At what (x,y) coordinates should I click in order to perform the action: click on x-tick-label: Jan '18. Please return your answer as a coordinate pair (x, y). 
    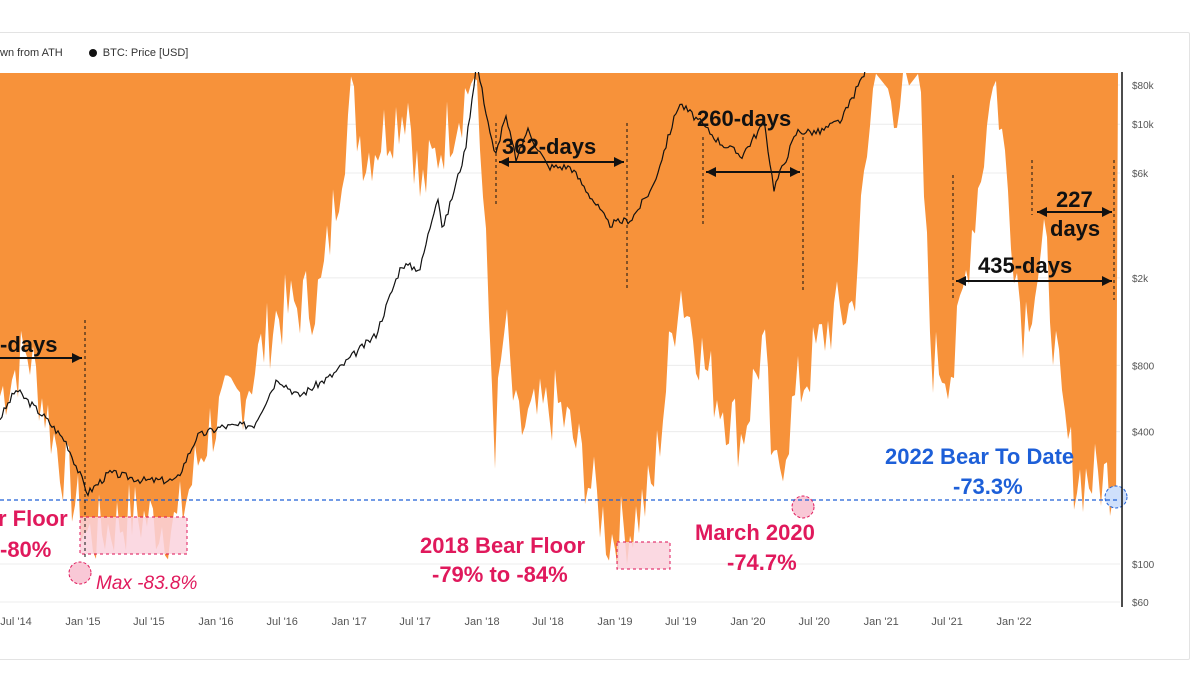
    Looking at the image, I should click on (482, 622).